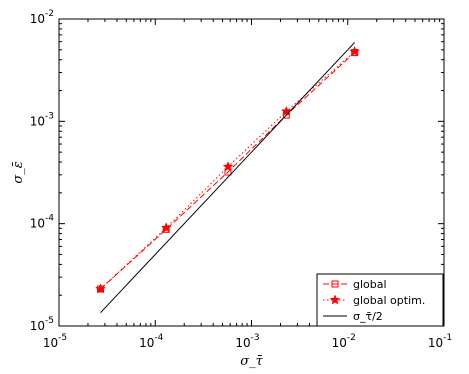 Image resolution: width=469 pixels, height=374 pixels. I want to click on y-tick-label: 10⁻⁵, so click(42, 324).